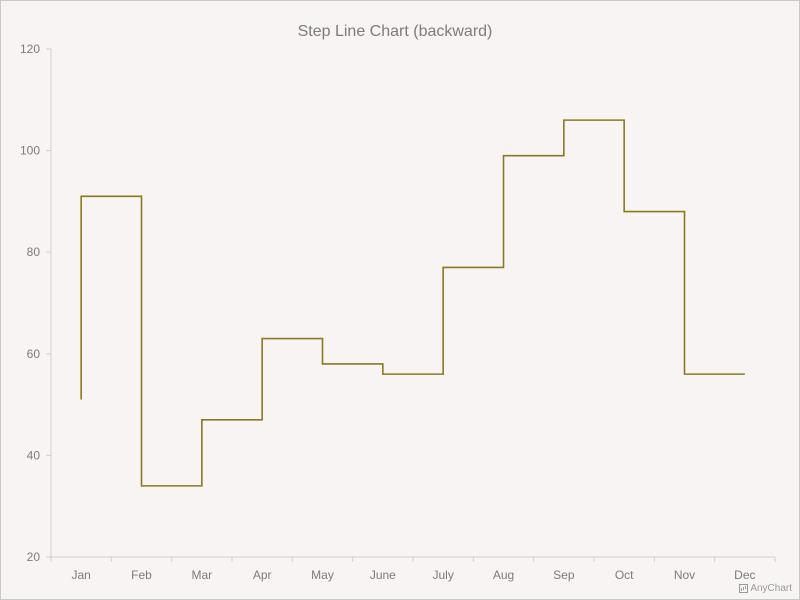  What do you see at coordinates (141, 575) in the screenshot?
I see `x-tick-label: Feb` at bounding box center [141, 575].